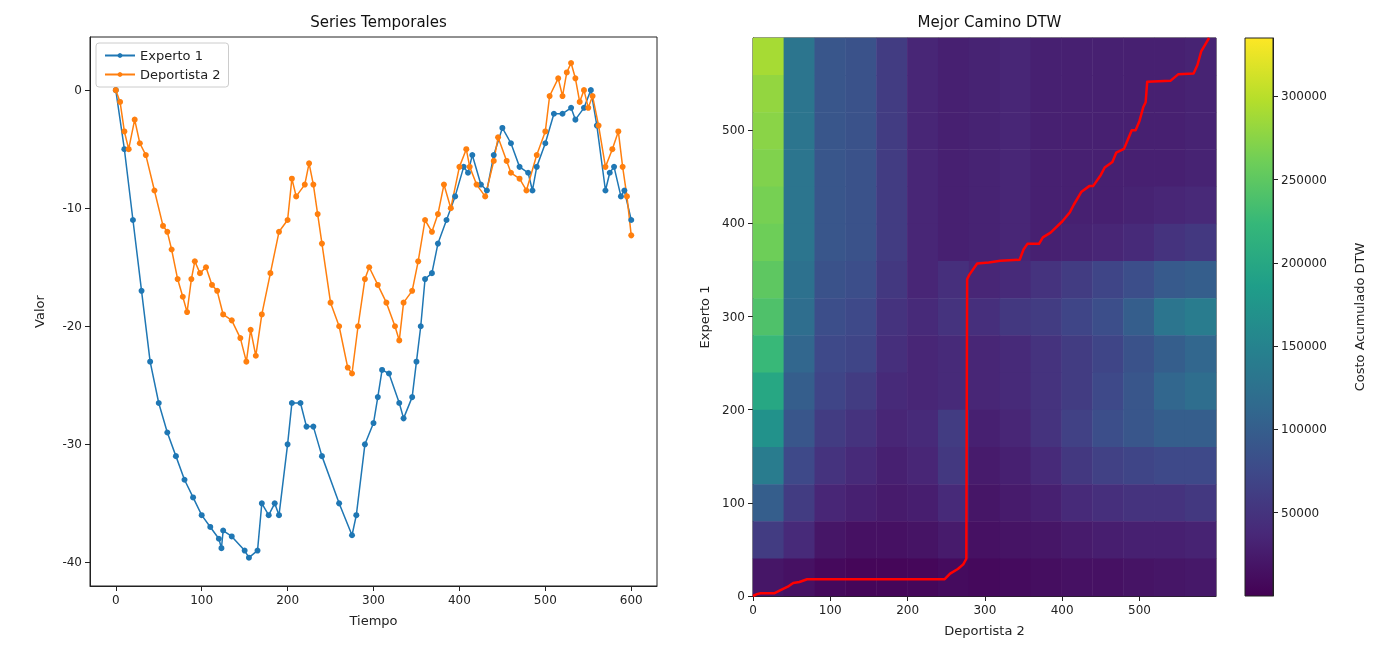  What do you see at coordinates (72, 208) in the screenshot?
I see `y-tick-label: -10` at bounding box center [72, 208].